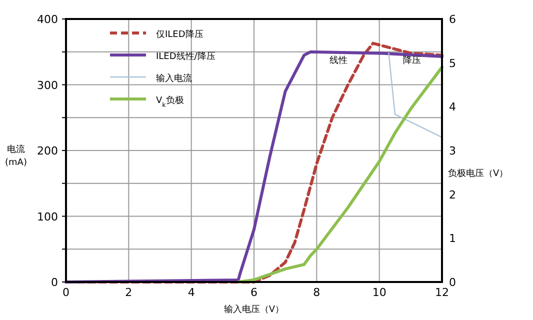 The image size is (533, 320). What do you see at coordinates (47, 151) in the screenshot?
I see `y-tick-label: 200` at bounding box center [47, 151].